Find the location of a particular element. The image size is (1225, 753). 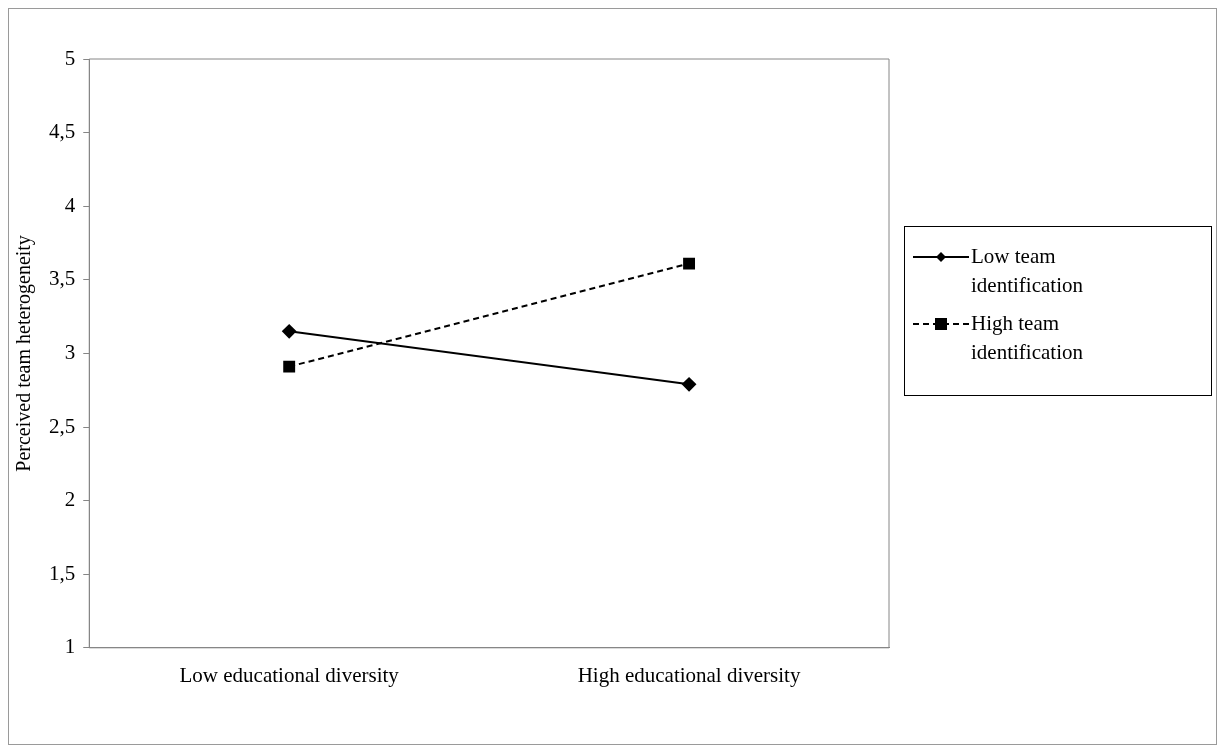

y-tick-label: 2,5 is located at coordinates (62, 425).